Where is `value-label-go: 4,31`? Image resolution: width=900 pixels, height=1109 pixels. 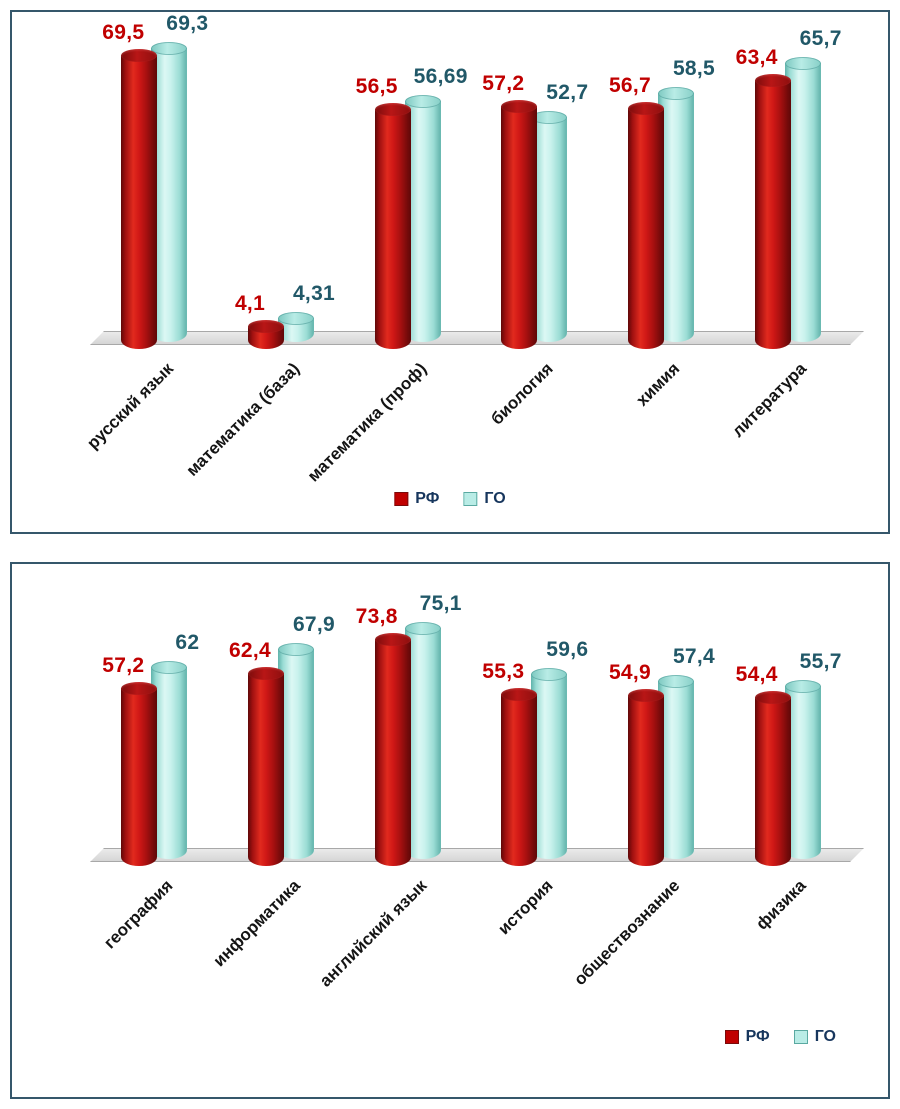 value-label-go: 4,31 is located at coordinates (314, 294).